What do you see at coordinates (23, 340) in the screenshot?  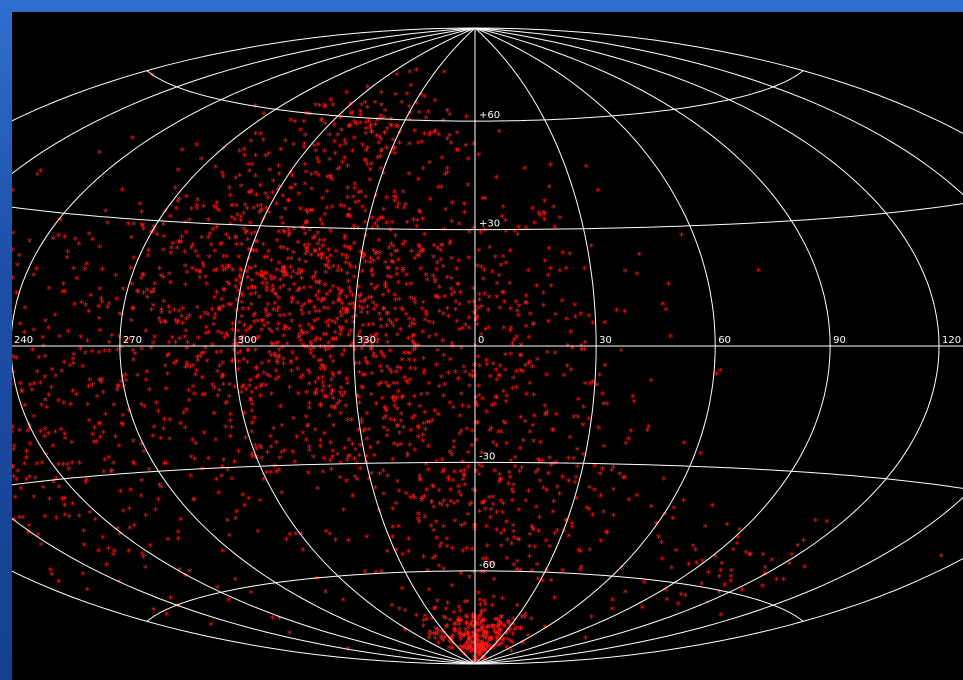 I see `longitude-tick-label: 240` at bounding box center [23, 340].